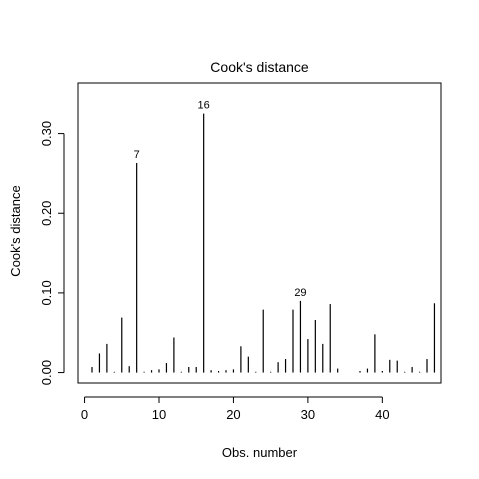 Image resolution: width=479 pixels, height=479 pixels. Describe the element at coordinates (204, 106) in the screenshot. I see `point-label-16: 16` at that location.